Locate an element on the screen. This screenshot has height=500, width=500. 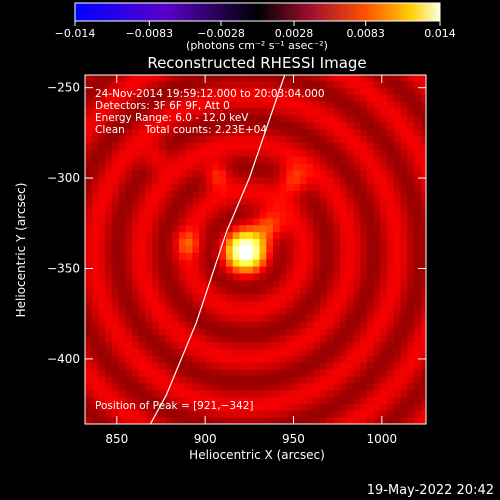
annotation-energy: Energy Range: 6.0 - 12.0 keV is located at coordinates (172, 118).